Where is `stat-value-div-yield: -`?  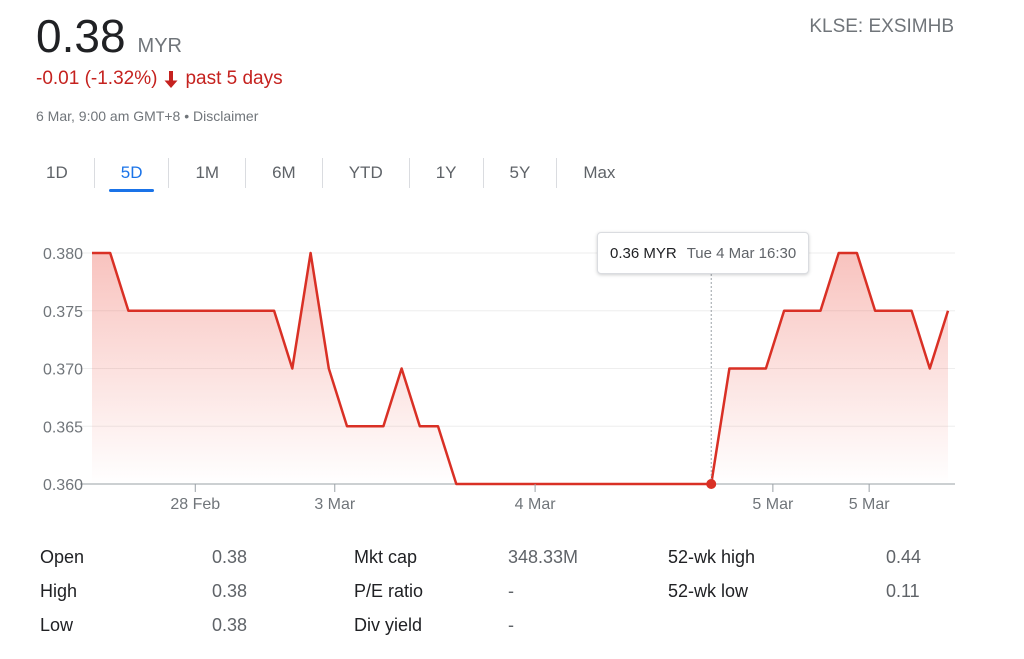 stat-value-div-yield: - is located at coordinates (511, 625).